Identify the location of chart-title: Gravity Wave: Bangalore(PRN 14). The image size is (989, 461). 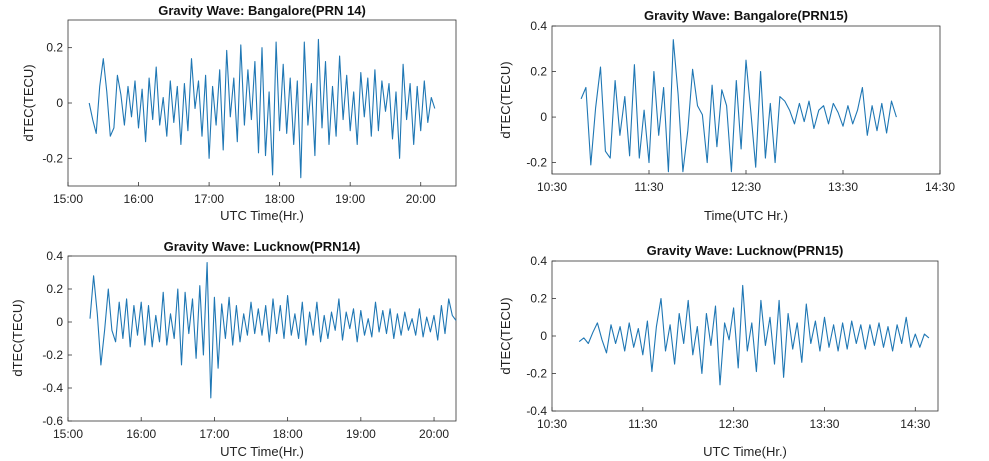
(262, 10).